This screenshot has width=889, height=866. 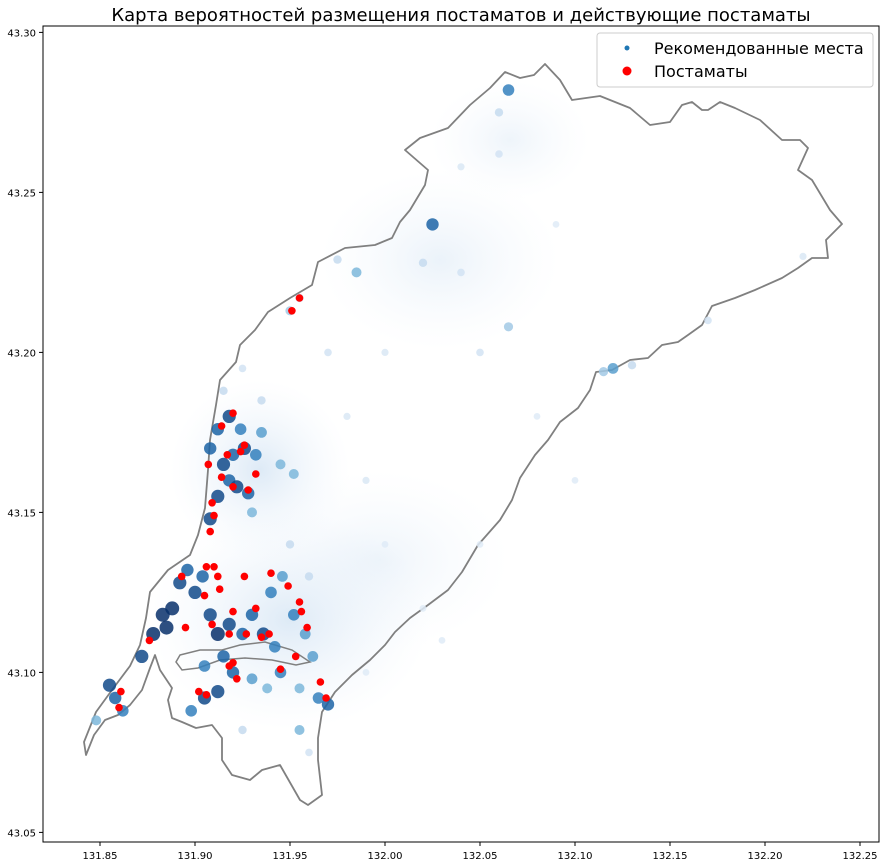 What do you see at coordinates (575, 856) in the screenshot?
I see `x-tick-label: 132.10` at bounding box center [575, 856].